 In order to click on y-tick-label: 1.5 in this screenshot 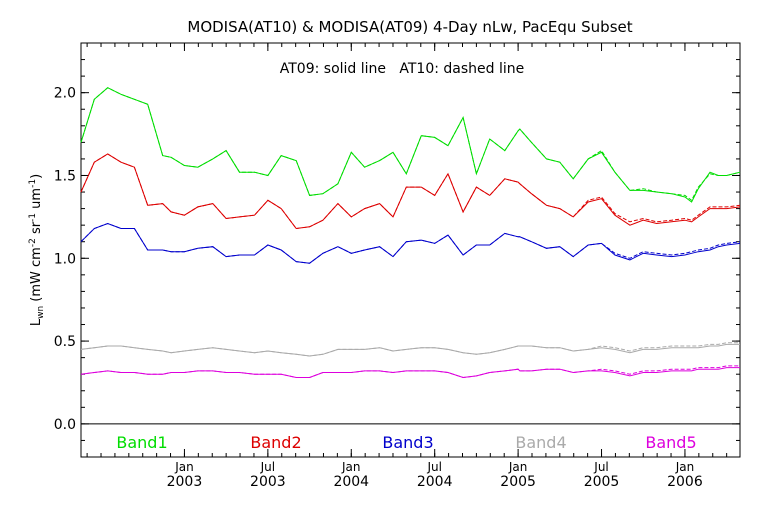, I will do `click(65, 176)`.